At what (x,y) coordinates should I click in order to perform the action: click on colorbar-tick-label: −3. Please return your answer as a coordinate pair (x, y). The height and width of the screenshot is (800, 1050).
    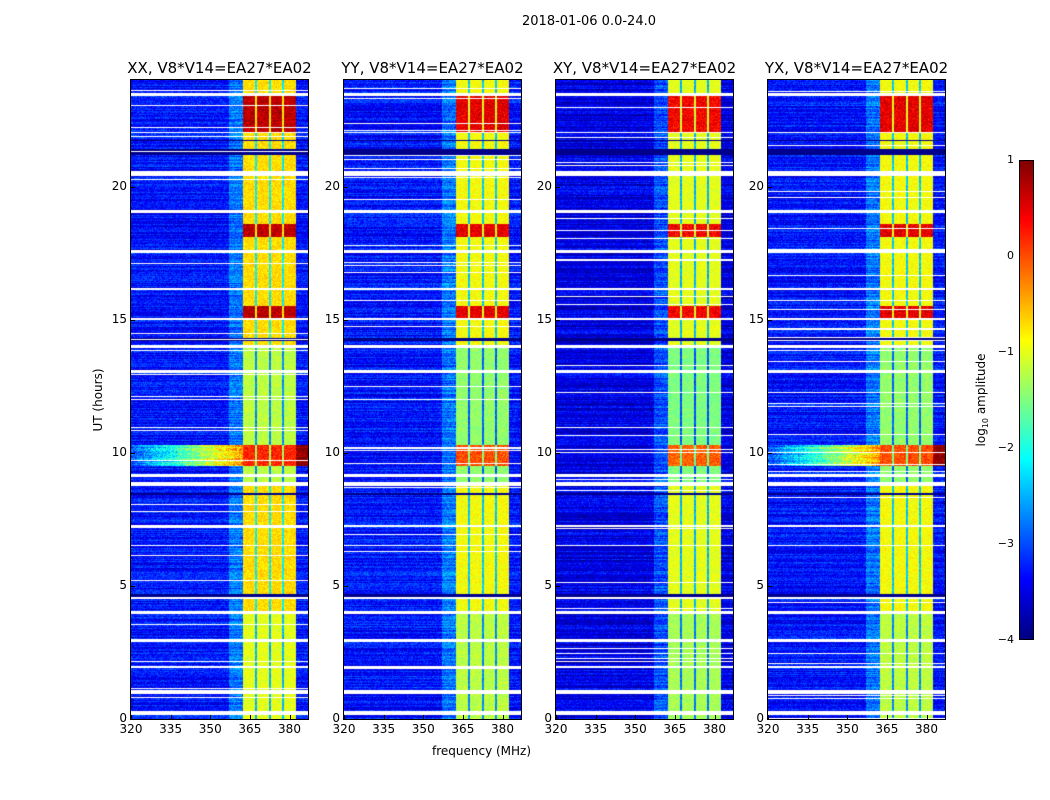
    Looking at the image, I should click on (1005, 543).